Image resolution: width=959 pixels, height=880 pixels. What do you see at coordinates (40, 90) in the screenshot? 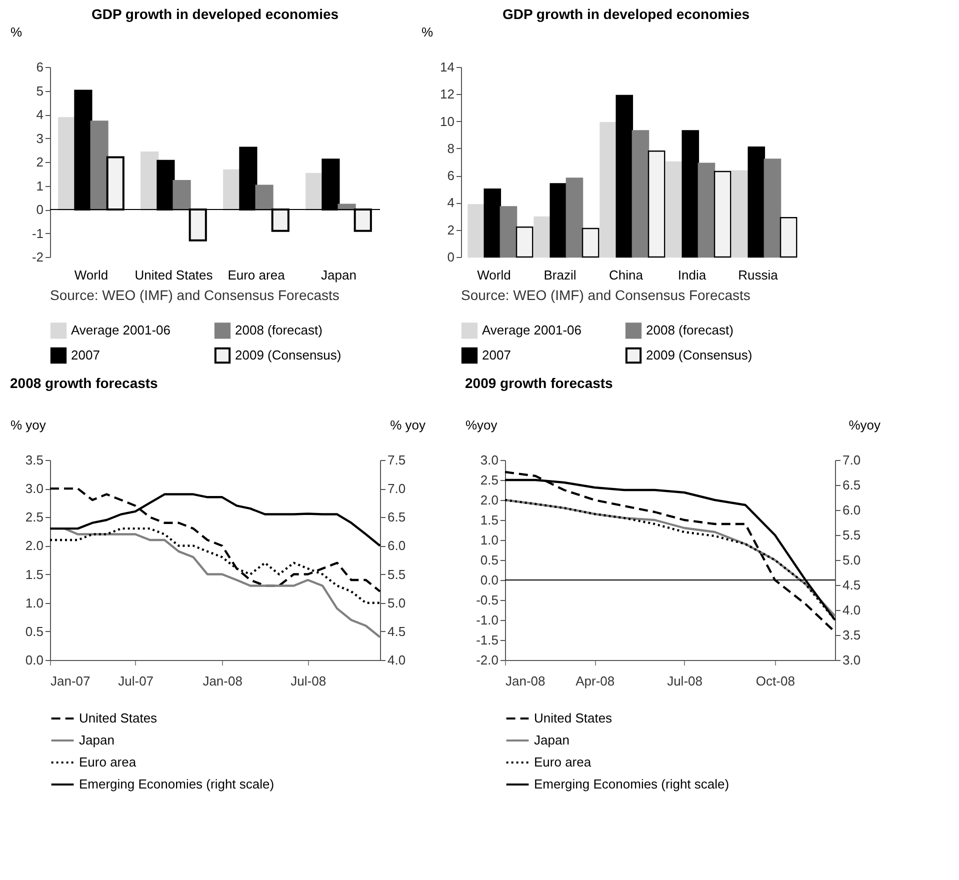
I see `y-tick-label: 5` at bounding box center [40, 90].